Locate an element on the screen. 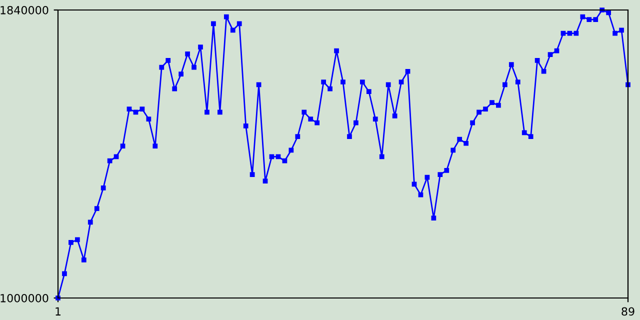  y-tick-label: 1840000 is located at coordinates (24, 10).